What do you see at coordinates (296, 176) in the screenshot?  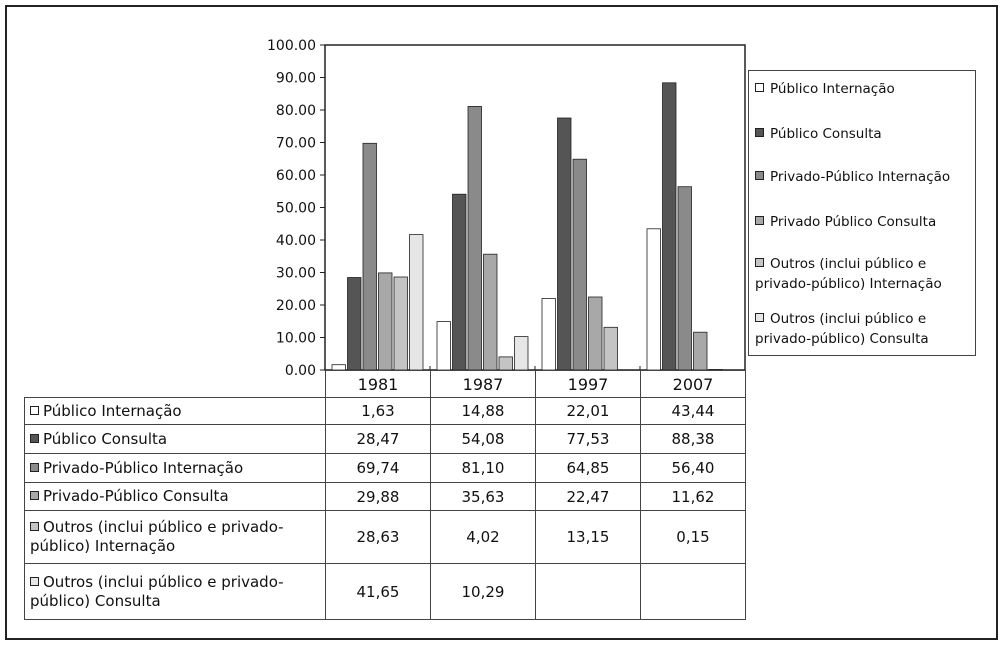 I see `y-tick-label: 60.00` at bounding box center [296, 176].